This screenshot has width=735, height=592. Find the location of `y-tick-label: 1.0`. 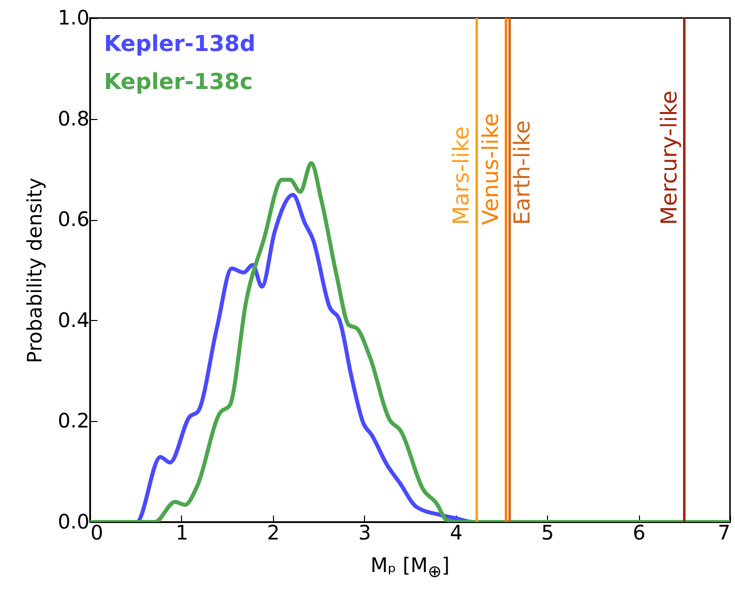

y-tick-label: 1.0 is located at coordinates (74, 18).